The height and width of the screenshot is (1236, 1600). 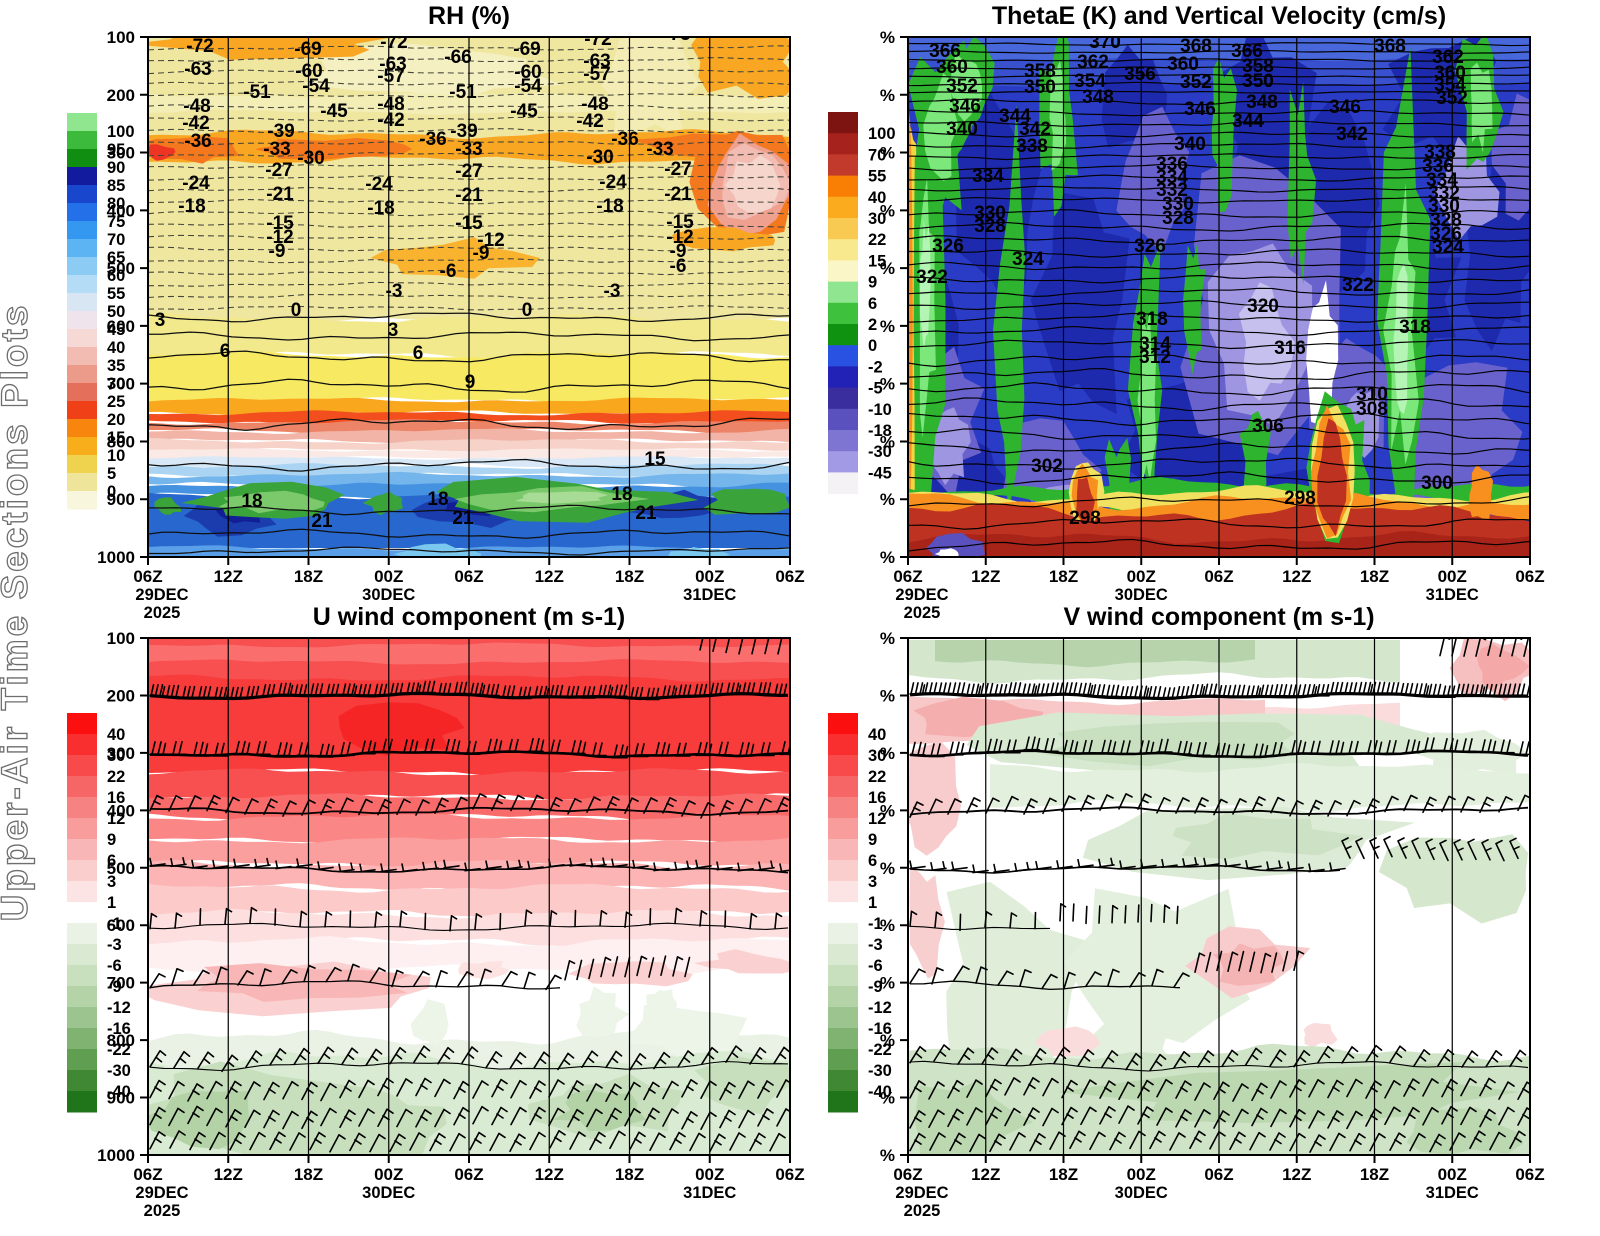 What do you see at coordinates (469, 434) in the screenshot?
I see `contour-lines-solid` at bounding box center [469, 434].